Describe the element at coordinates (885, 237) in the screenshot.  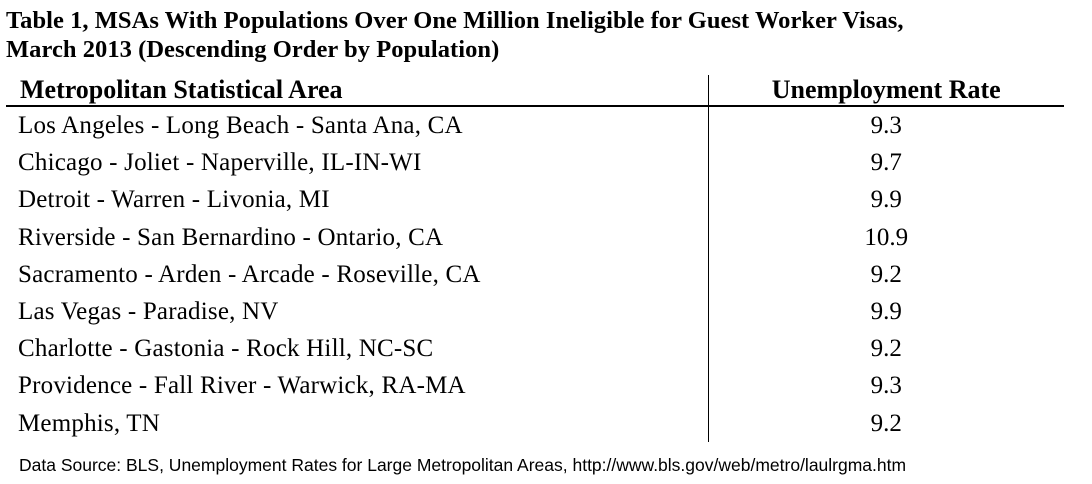
I see `rate-cell: 10.9` at that location.